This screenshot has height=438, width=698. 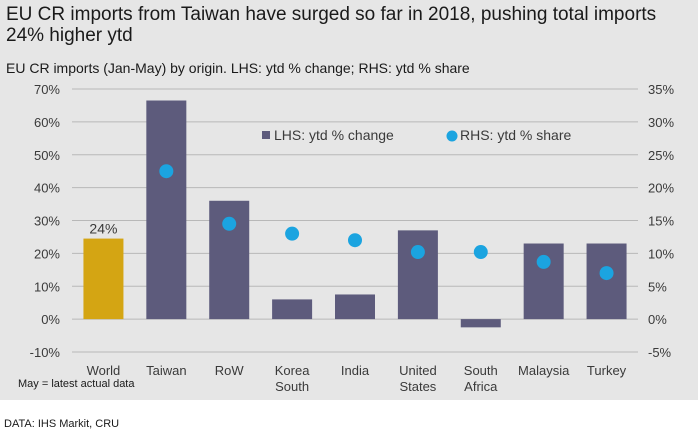 What do you see at coordinates (47, 122) in the screenshot?
I see `y-left-tick-label: 60%` at bounding box center [47, 122].